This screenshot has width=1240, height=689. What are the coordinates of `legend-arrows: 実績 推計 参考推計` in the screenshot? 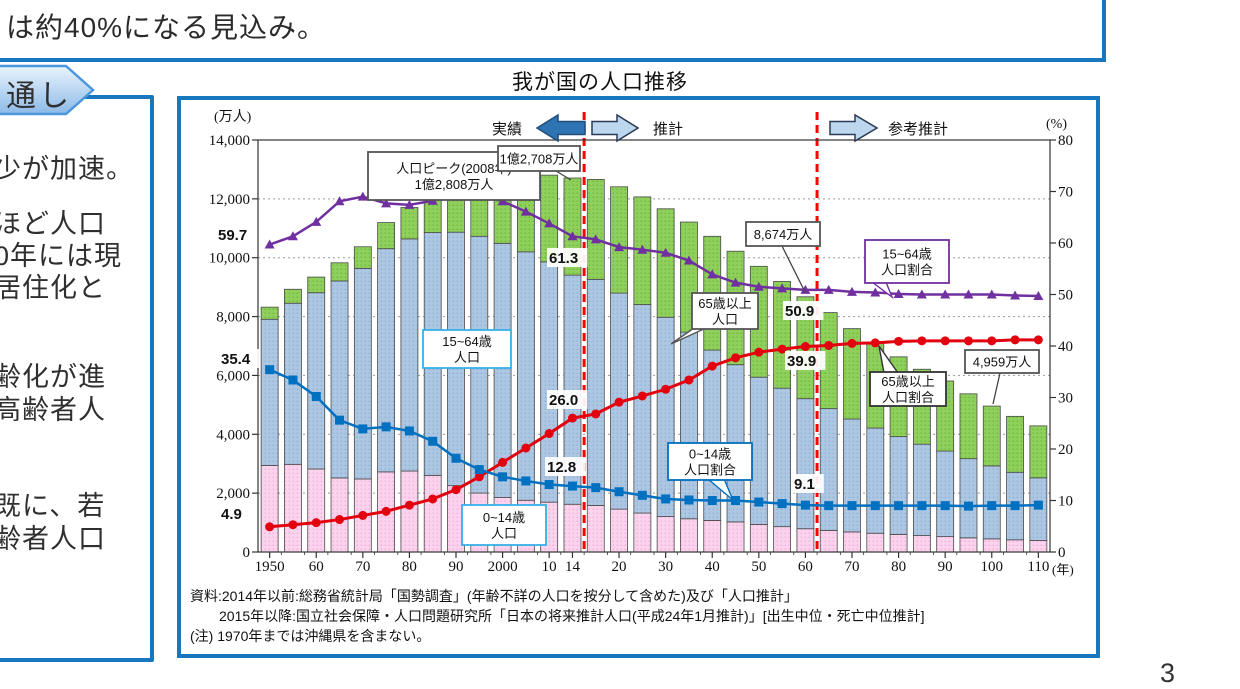 It's located at (720, 128).